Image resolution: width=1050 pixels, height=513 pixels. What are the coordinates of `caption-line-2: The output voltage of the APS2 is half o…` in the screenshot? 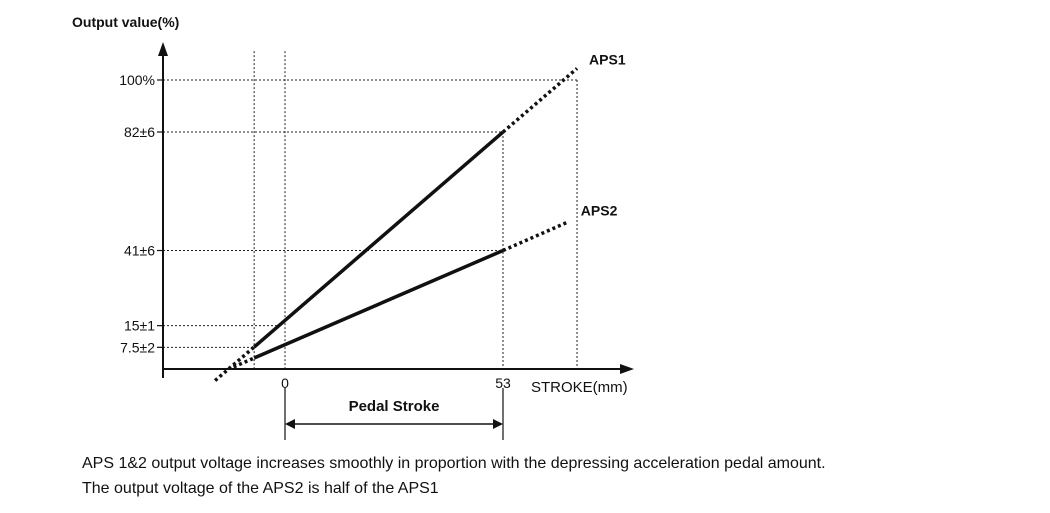 It's located at (260, 488).